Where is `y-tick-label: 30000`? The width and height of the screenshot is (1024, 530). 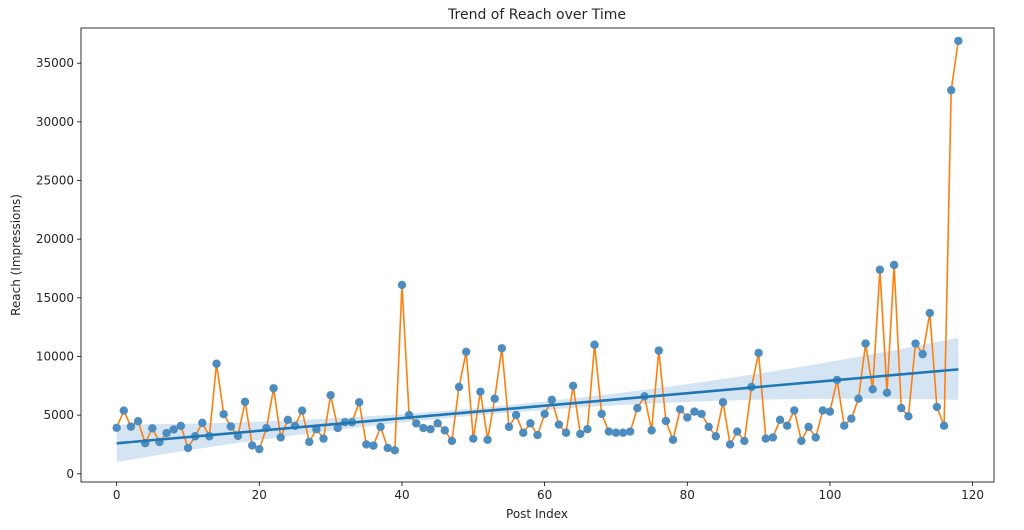
y-tick-label: 30000 is located at coordinates (55, 122).